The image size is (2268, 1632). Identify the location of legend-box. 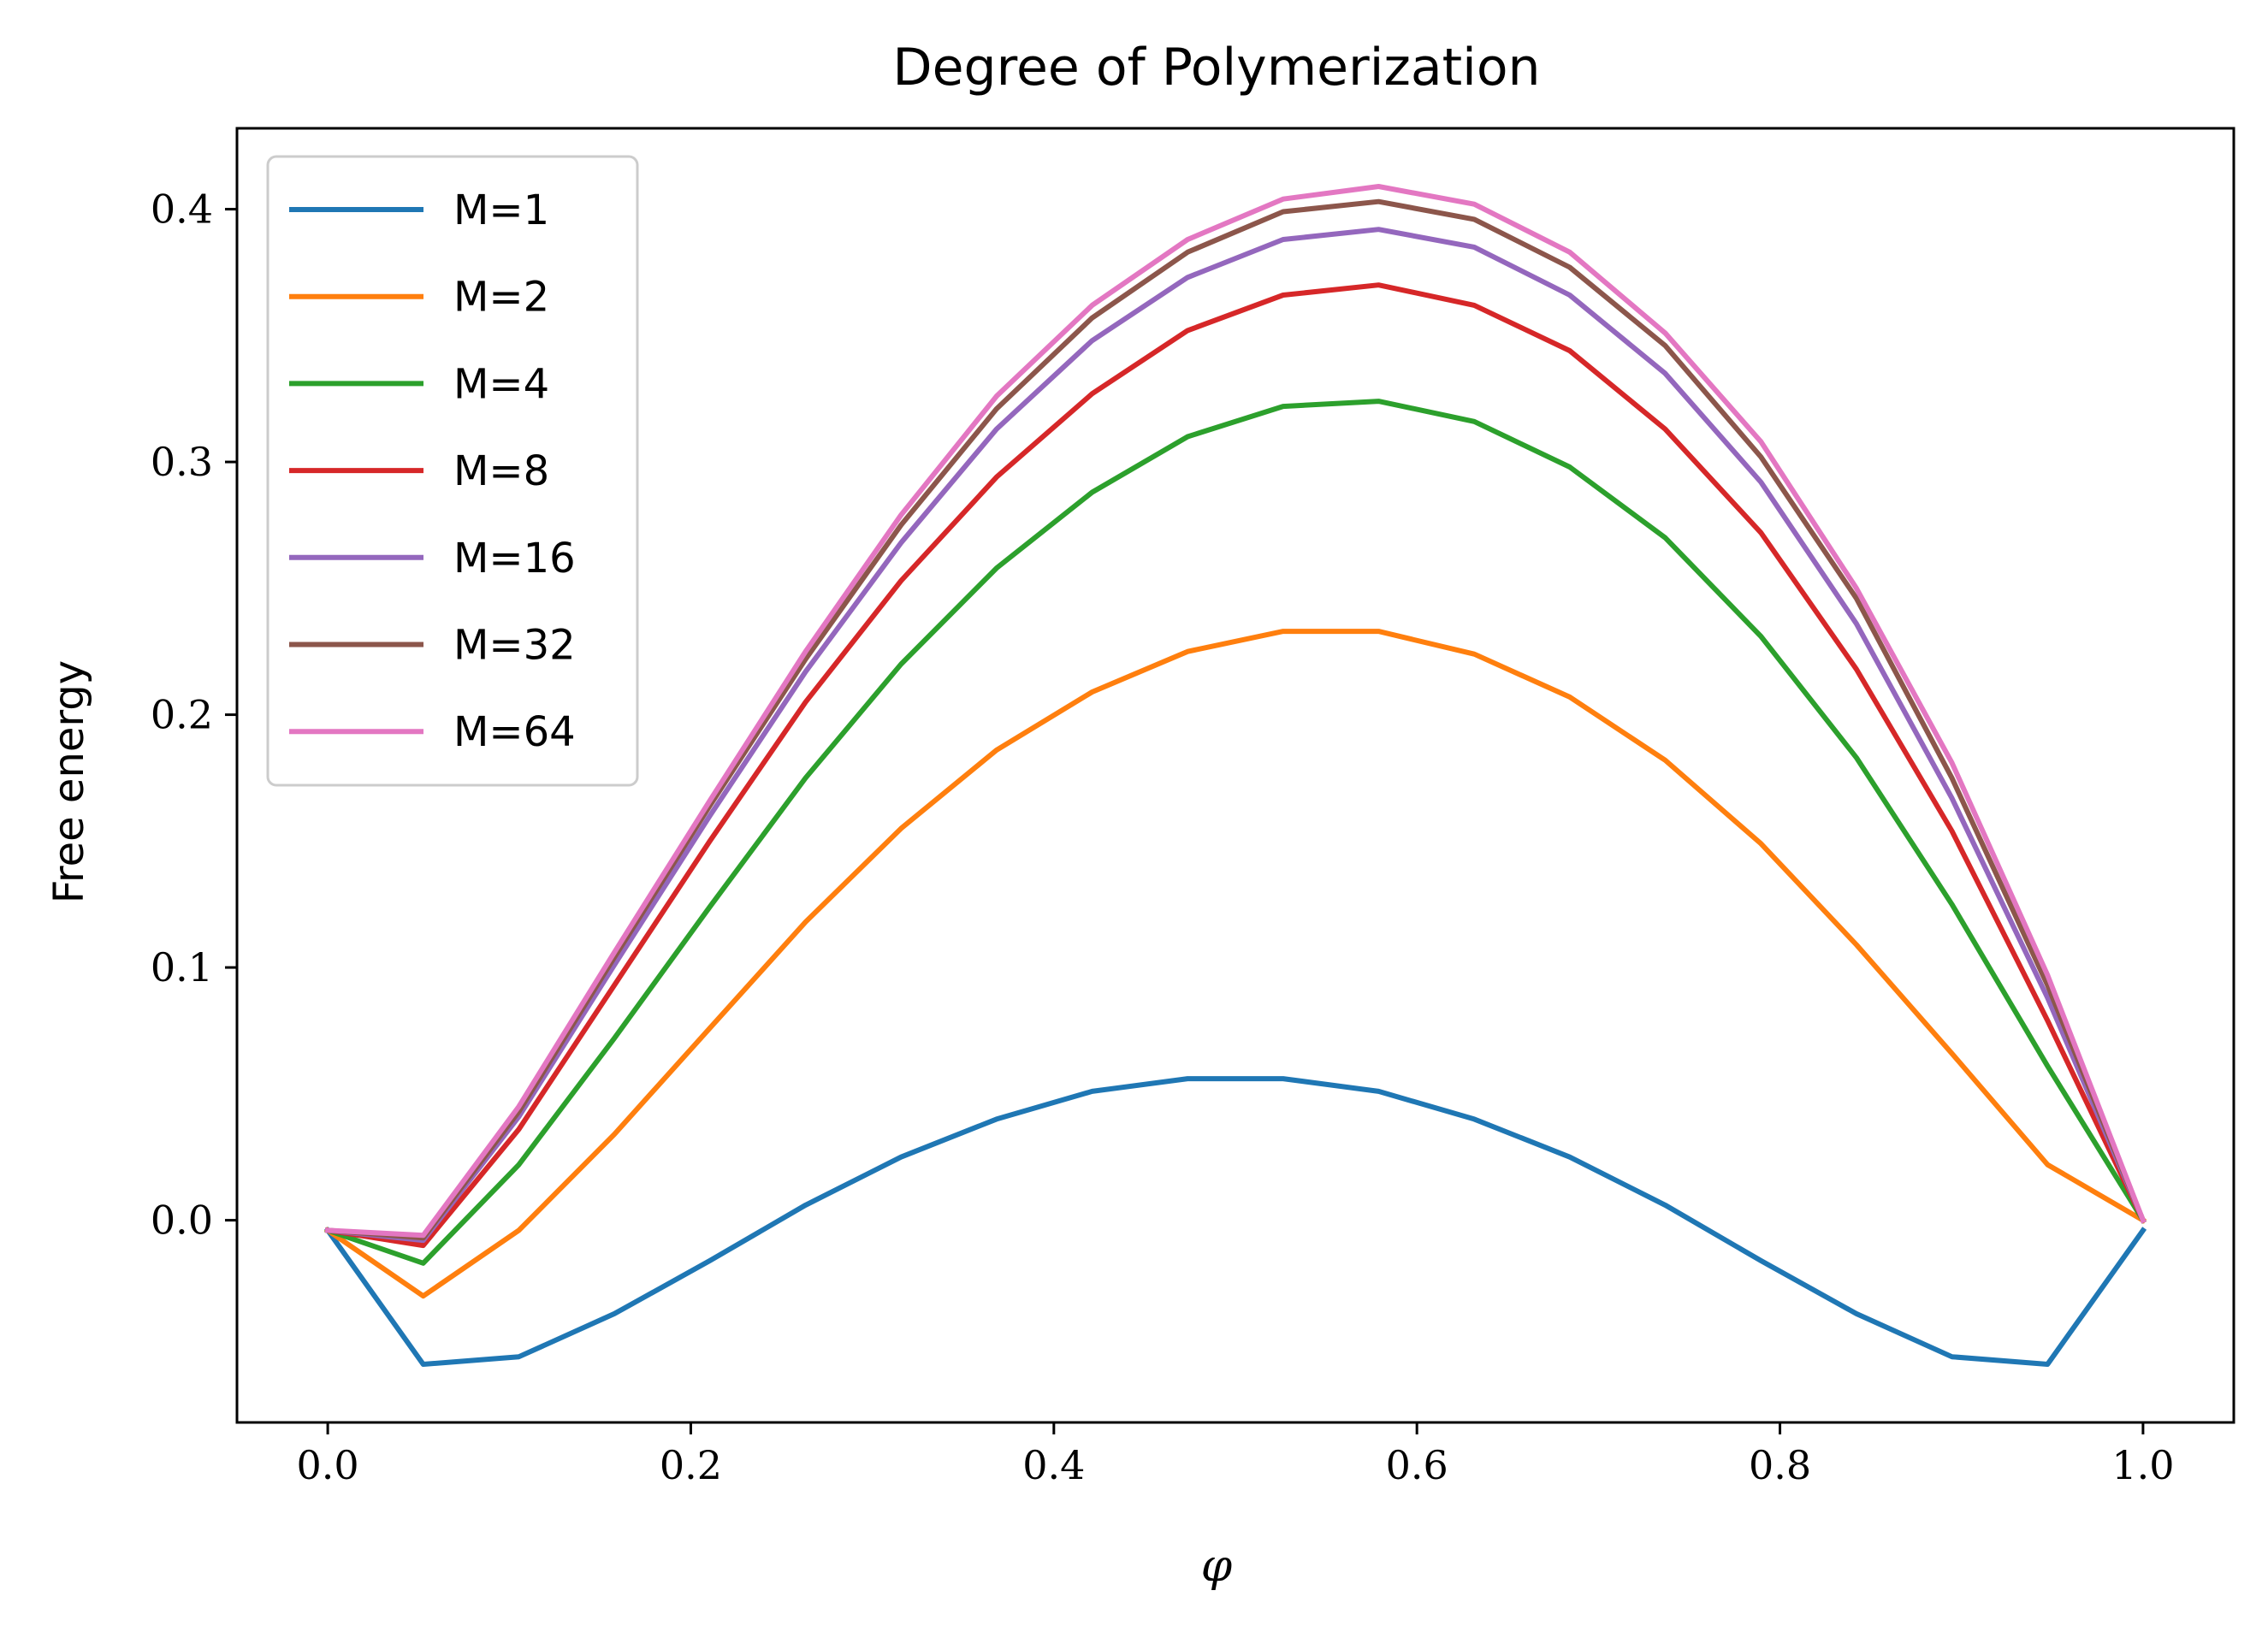
(452, 471).